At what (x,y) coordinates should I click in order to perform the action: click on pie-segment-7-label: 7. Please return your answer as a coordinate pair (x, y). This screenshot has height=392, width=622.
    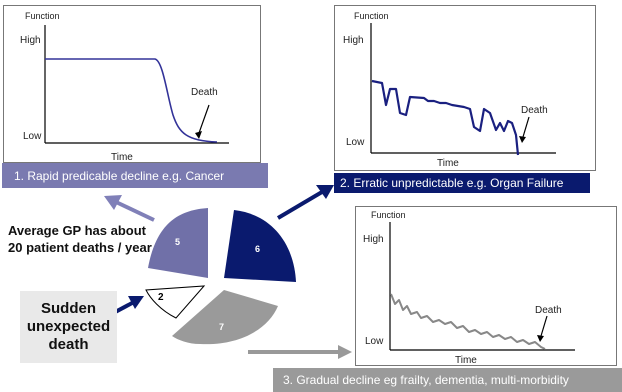
    Looking at the image, I should click on (221, 327).